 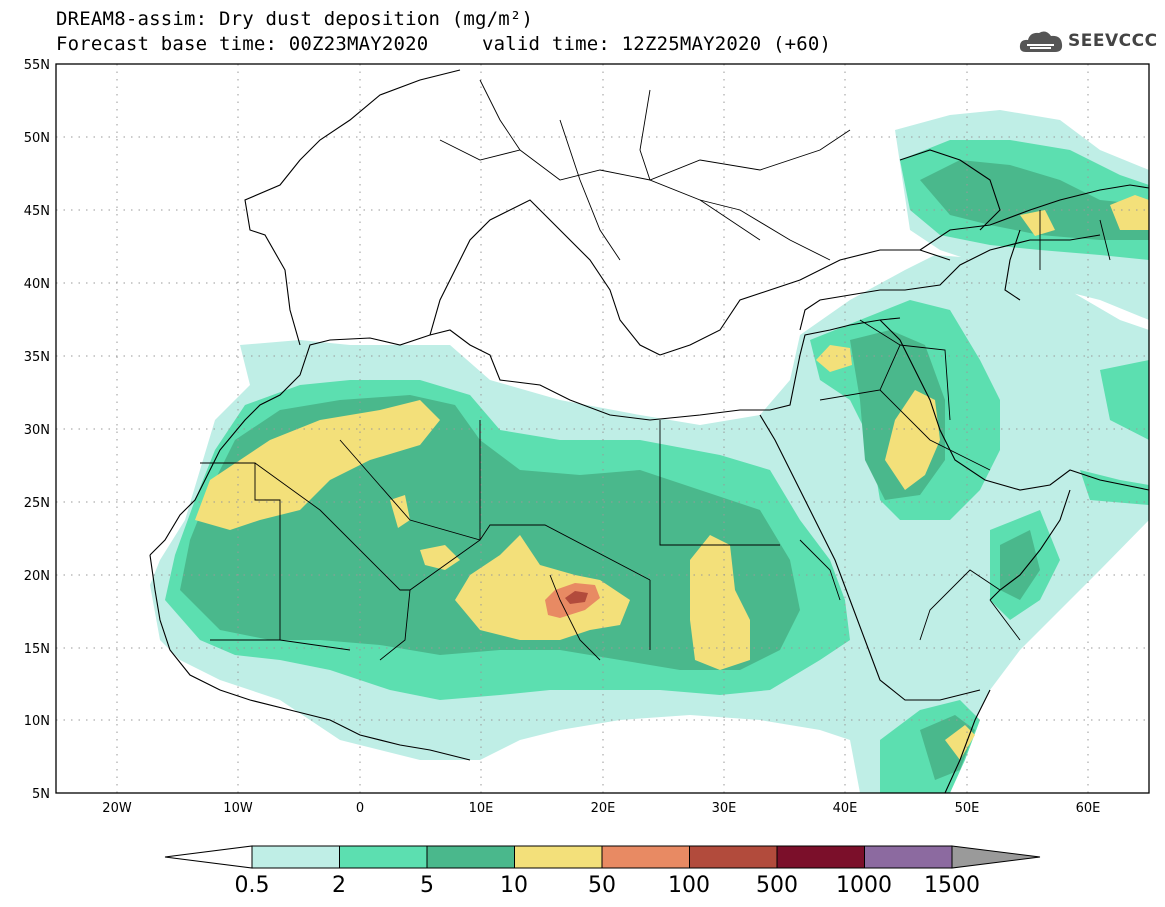 I want to click on logo-text: SEEVCCC, so click(x=1113, y=41).